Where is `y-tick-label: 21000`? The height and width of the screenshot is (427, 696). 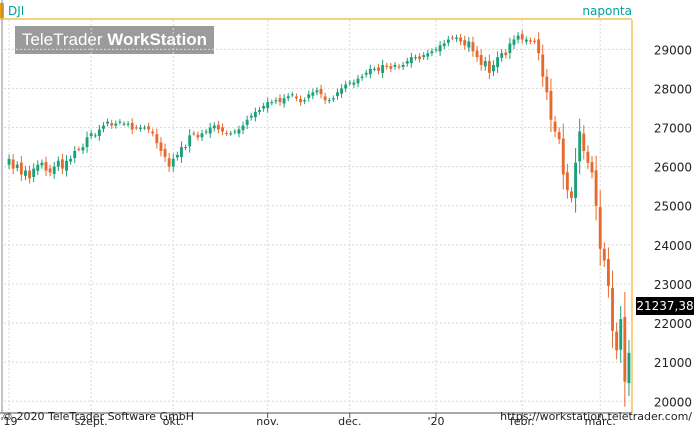
y-tick-label: 21000 is located at coordinates (673, 363).